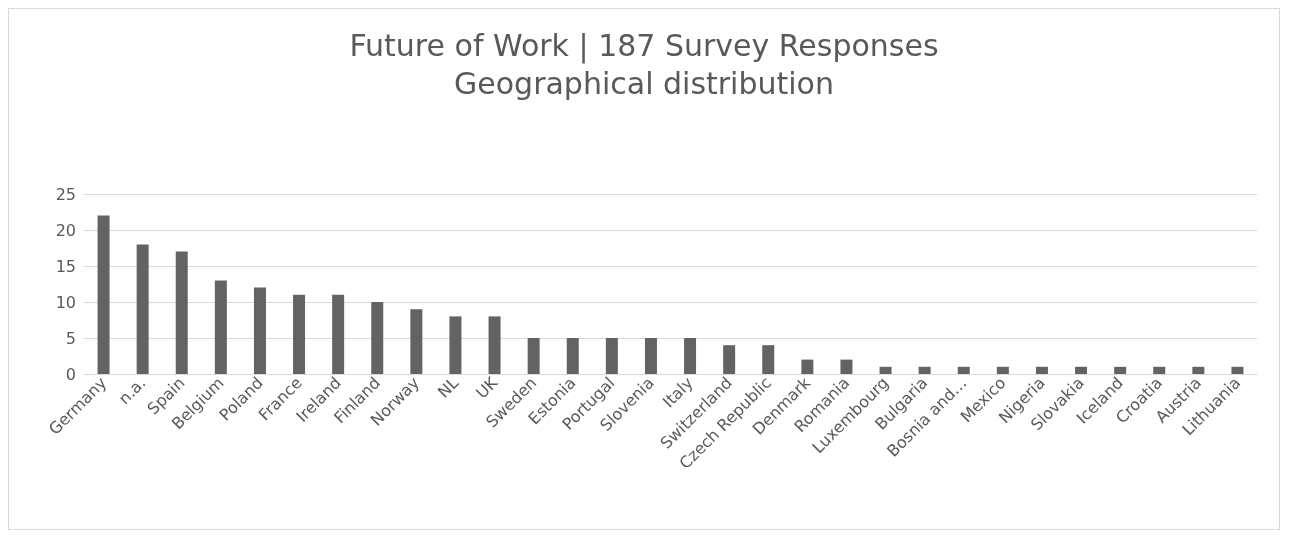 Image resolution: width=1290 pixels, height=540 pixels. What do you see at coordinates (65, 230) in the screenshot?
I see `y-tick-label: 20` at bounding box center [65, 230].